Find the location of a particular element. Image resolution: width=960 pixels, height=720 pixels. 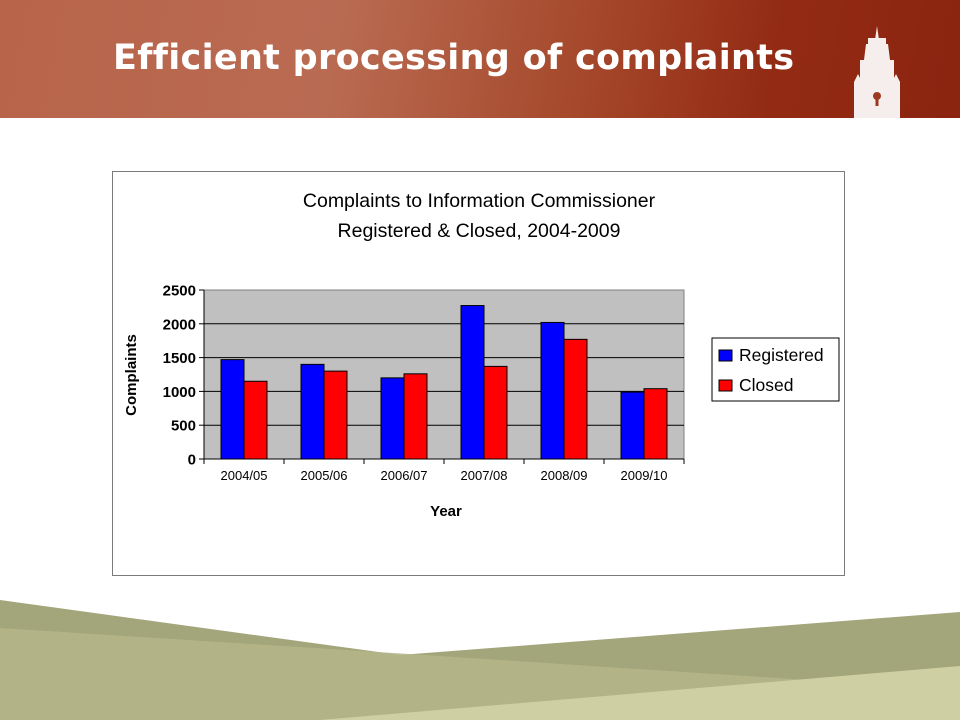

x-tick-label: 2008/09 is located at coordinates (564, 475).